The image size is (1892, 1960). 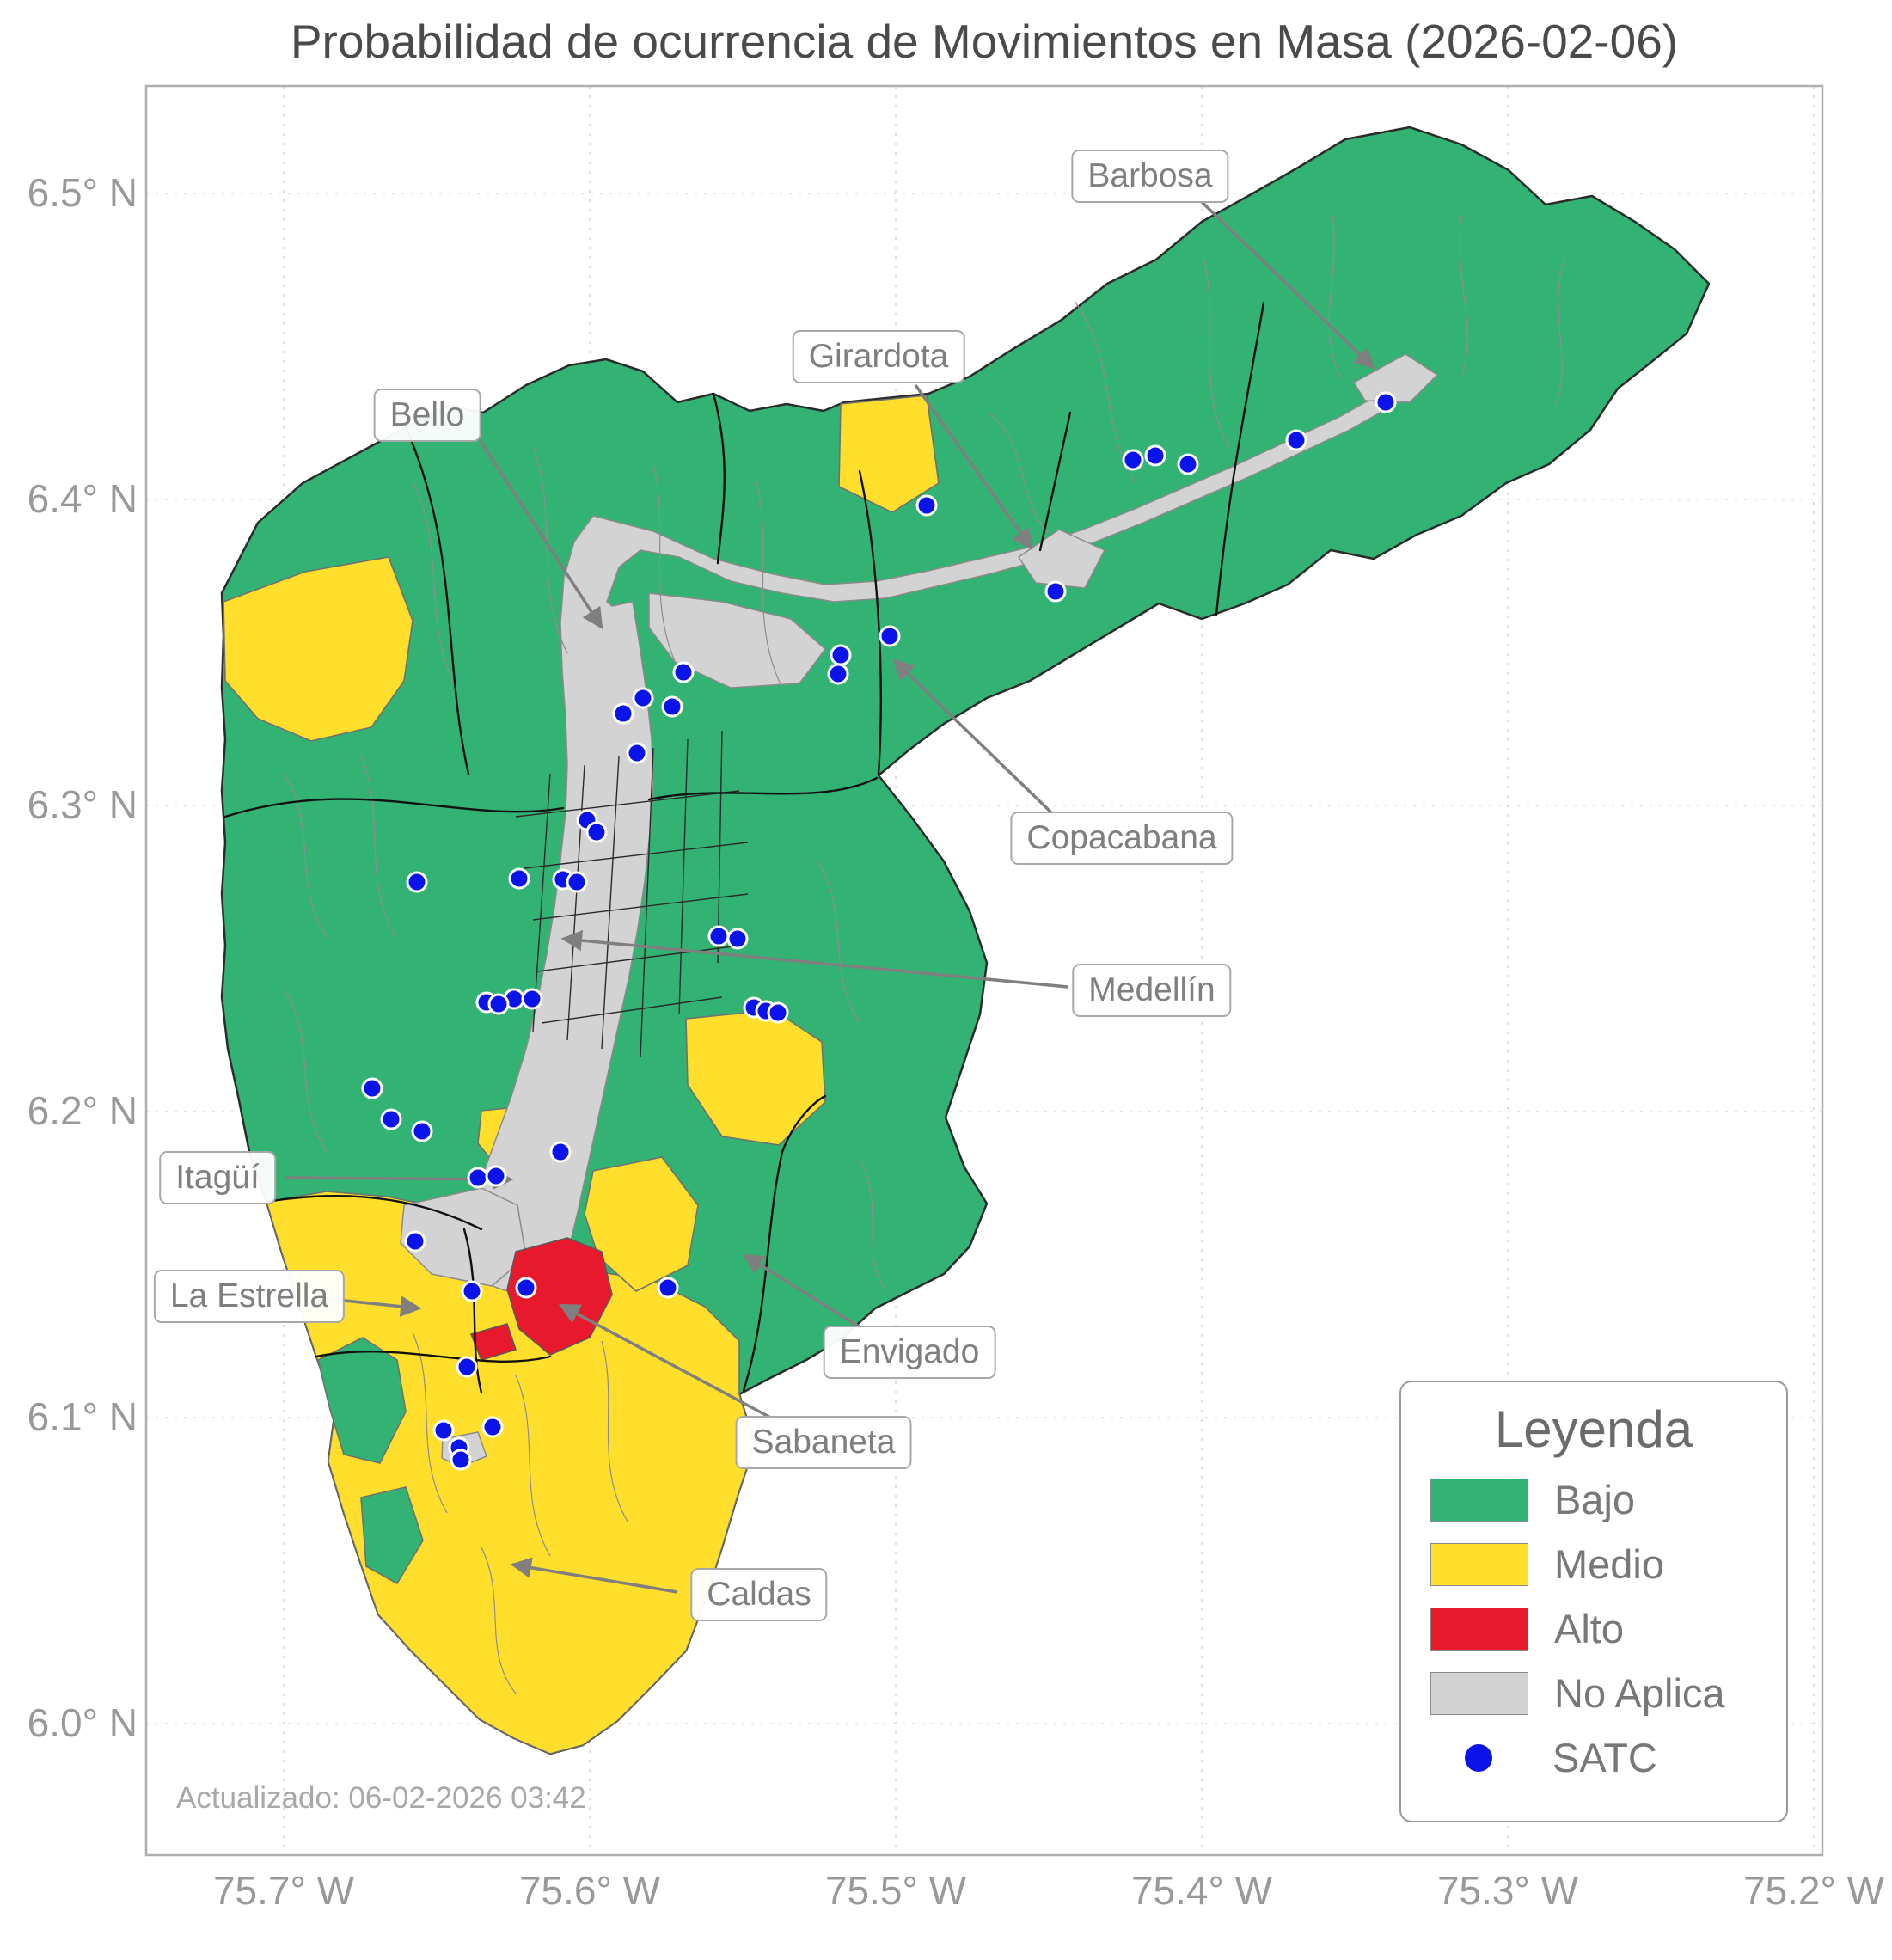 I want to click on legend-item-no-aplica: No Aplica, so click(x=1593, y=1693).